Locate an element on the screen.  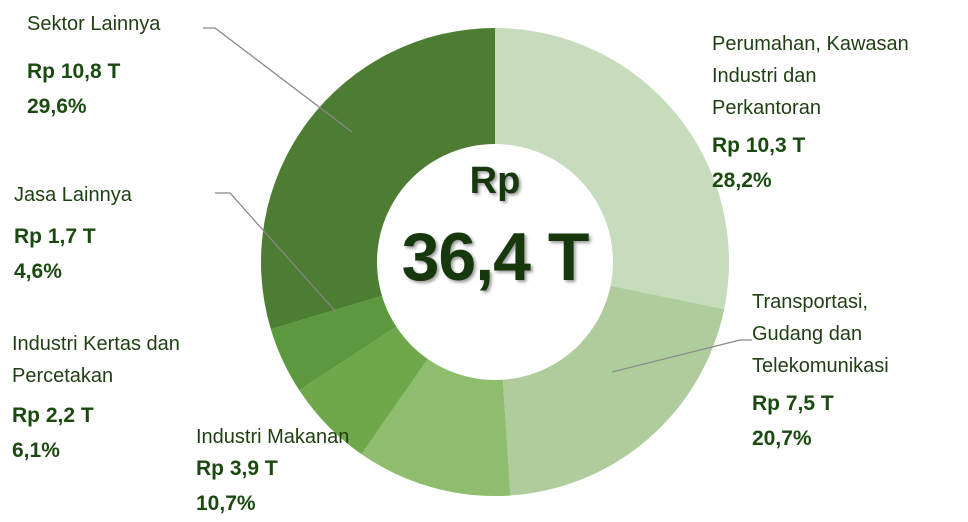
category-label: Industri Makanan is located at coordinates (273, 437).